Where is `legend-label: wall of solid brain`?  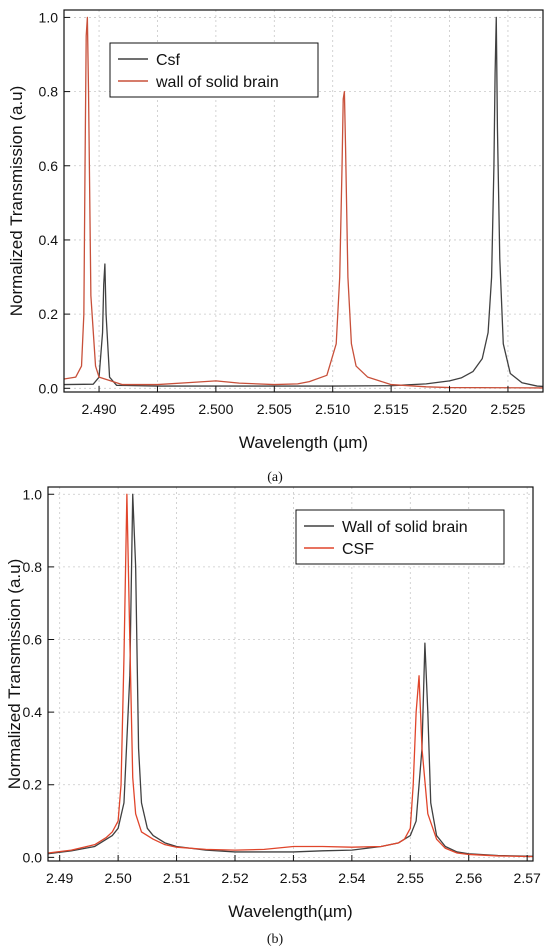 legend-label: wall of solid brain is located at coordinates (217, 82).